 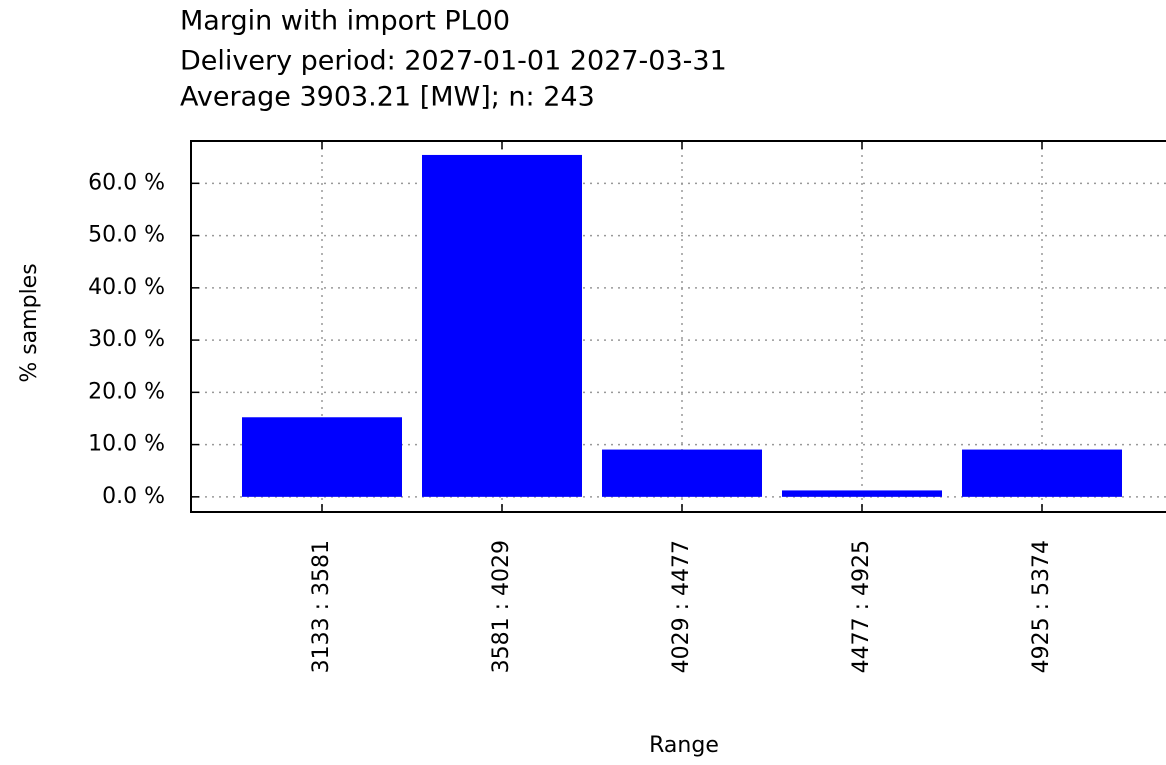 I want to click on y-axis-label: % samples, so click(x=29, y=322).